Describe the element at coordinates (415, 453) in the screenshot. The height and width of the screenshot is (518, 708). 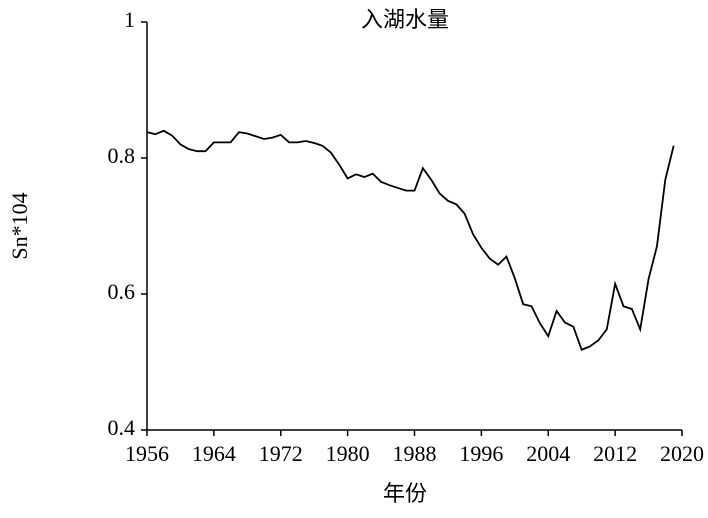
I see `x-tick-label: 1988` at that location.